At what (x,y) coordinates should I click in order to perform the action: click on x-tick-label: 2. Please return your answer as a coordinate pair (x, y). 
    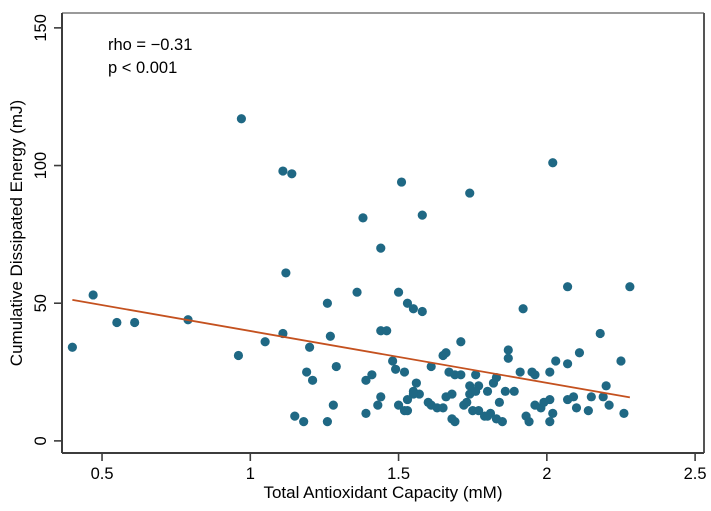
    Looking at the image, I should click on (546, 474).